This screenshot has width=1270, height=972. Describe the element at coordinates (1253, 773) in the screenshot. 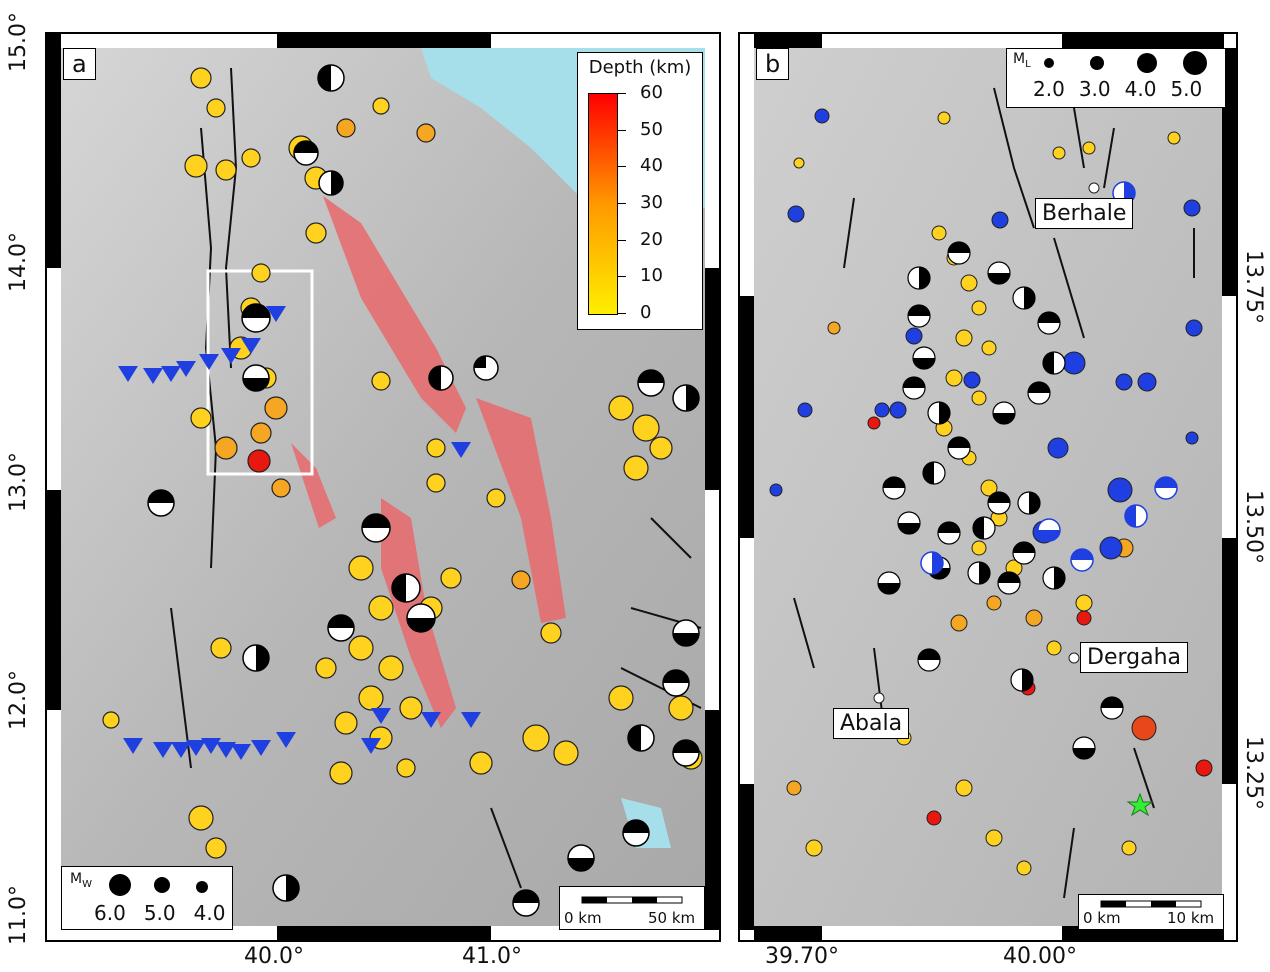

I see `lat-tick-b: 13.25°` at that location.